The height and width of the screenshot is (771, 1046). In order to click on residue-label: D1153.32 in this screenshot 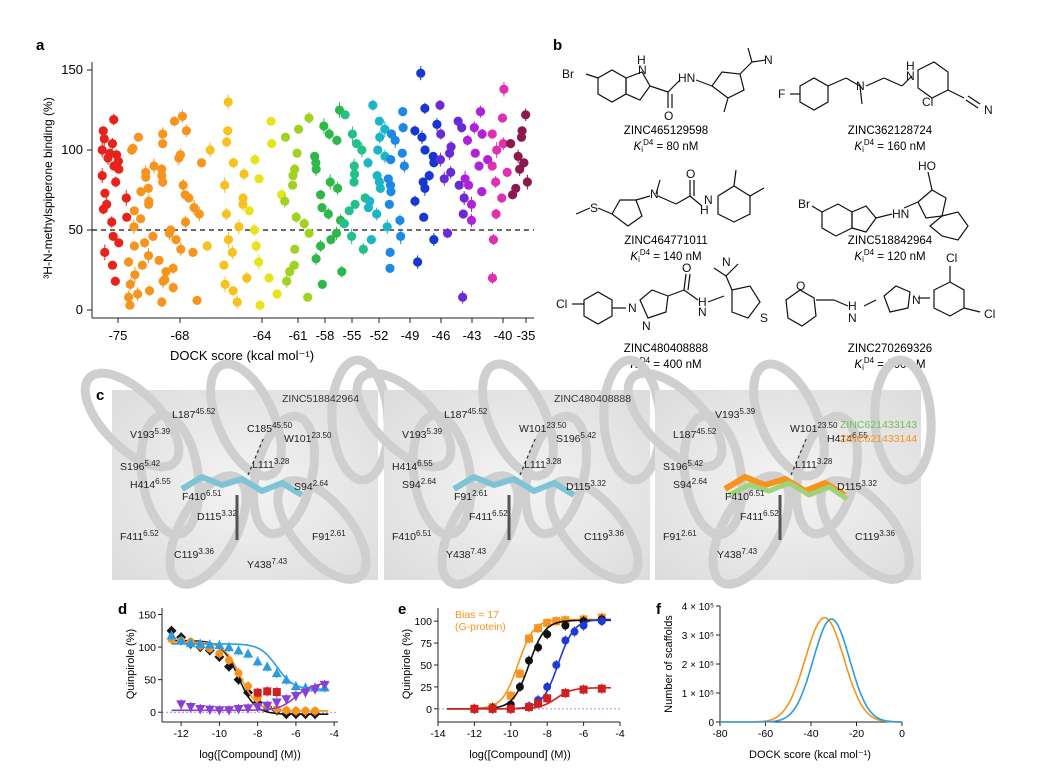, I will do `click(217, 516)`.